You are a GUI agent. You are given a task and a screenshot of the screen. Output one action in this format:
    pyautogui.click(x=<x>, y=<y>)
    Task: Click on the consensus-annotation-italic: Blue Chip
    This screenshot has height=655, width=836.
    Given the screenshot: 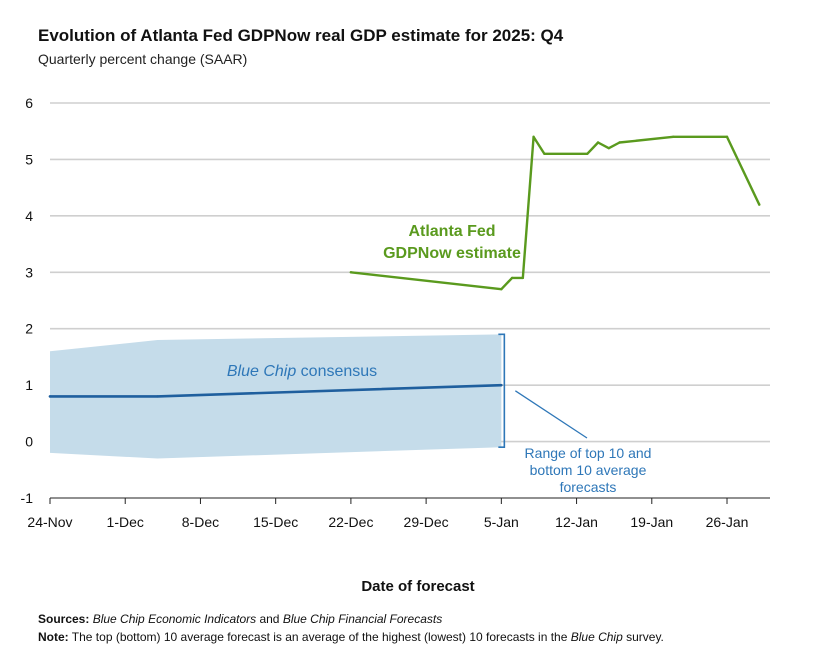 What is the action you would take?
    pyautogui.click(x=261, y=371)
    